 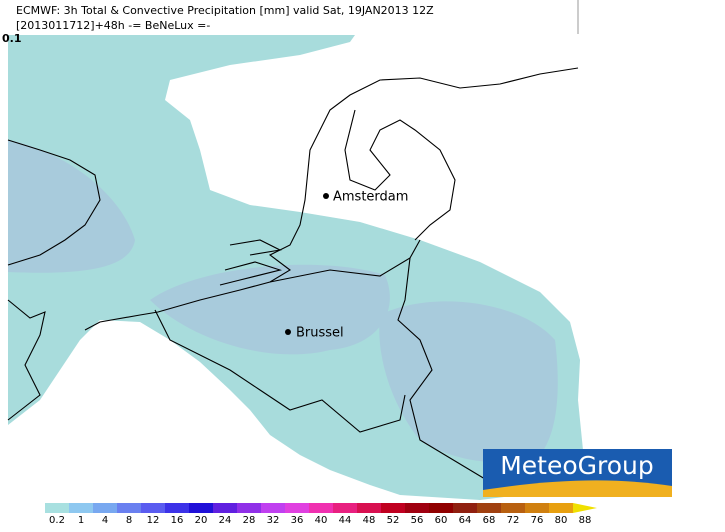 What do you see at coordinates (489, 520) in the screenshot?
I see `colorbar-label: 68` at bounding box center [489, 520].